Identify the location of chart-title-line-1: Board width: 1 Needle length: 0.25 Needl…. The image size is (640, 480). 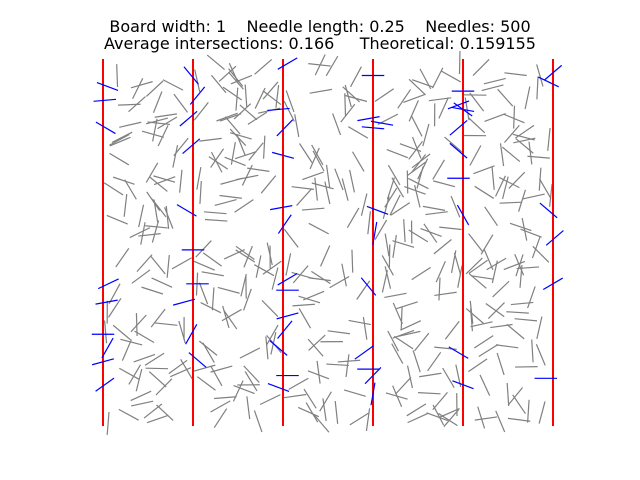
(320, 26).